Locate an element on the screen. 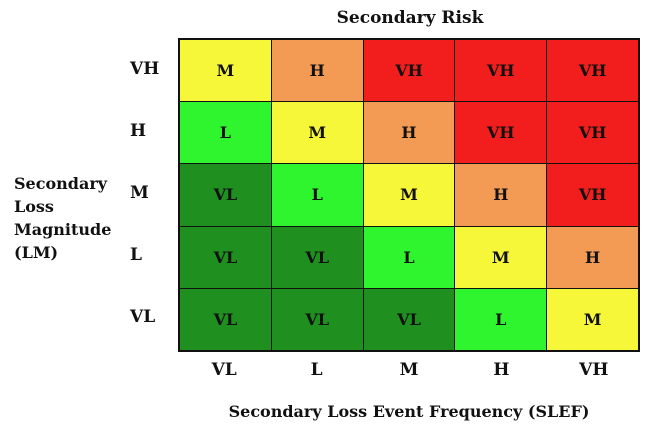  row-label-vh: VH is located at coordinates (145, 69).